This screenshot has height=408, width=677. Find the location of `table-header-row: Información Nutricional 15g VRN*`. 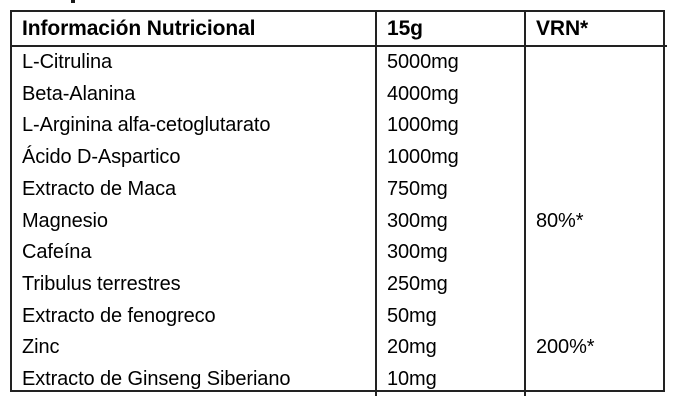

table-header-row: Información Nutricional 15g VRN* is located at coordinates (339, 29).